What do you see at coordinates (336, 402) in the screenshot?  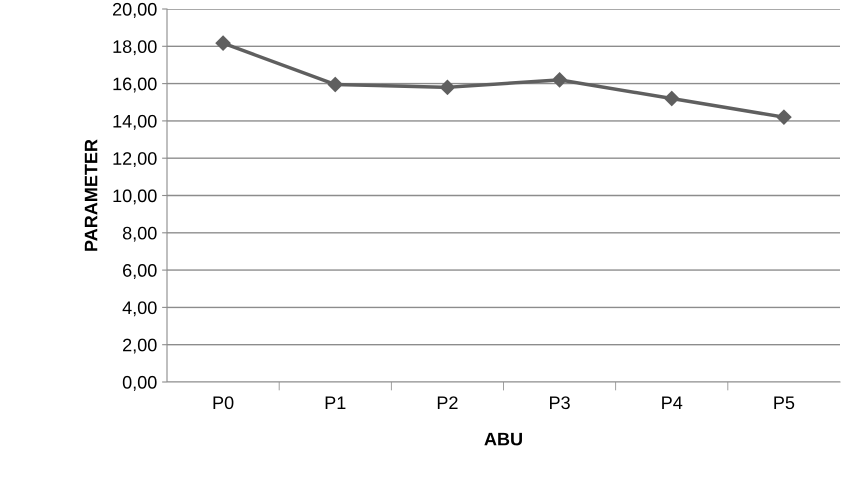 I see `x-tick-label: P1` at bounding box center [336, 402].